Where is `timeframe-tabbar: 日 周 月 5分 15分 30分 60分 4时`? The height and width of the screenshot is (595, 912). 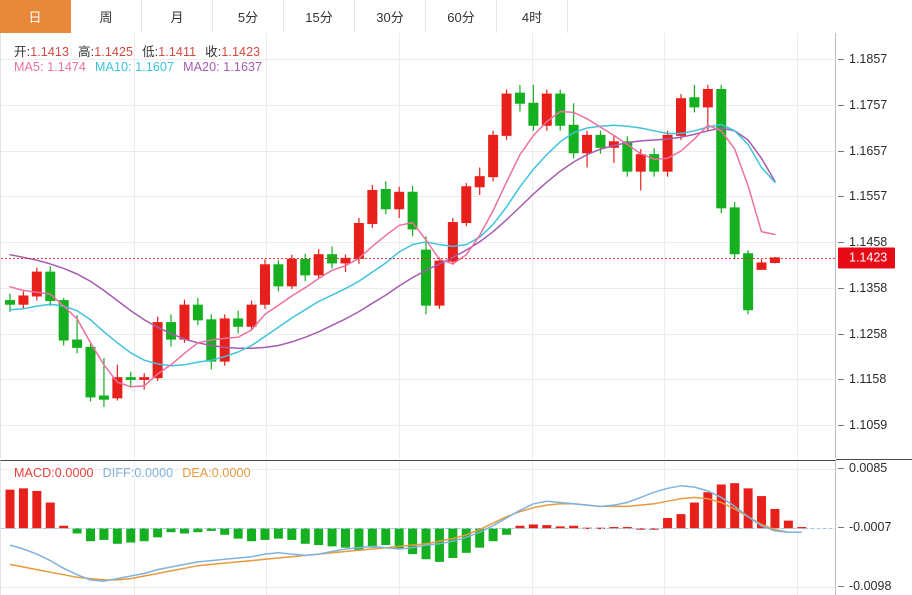 timeframe-tabbar: 日 周 月 5分 15分 30分 60分 4时 is located at coordinates (456, 17).